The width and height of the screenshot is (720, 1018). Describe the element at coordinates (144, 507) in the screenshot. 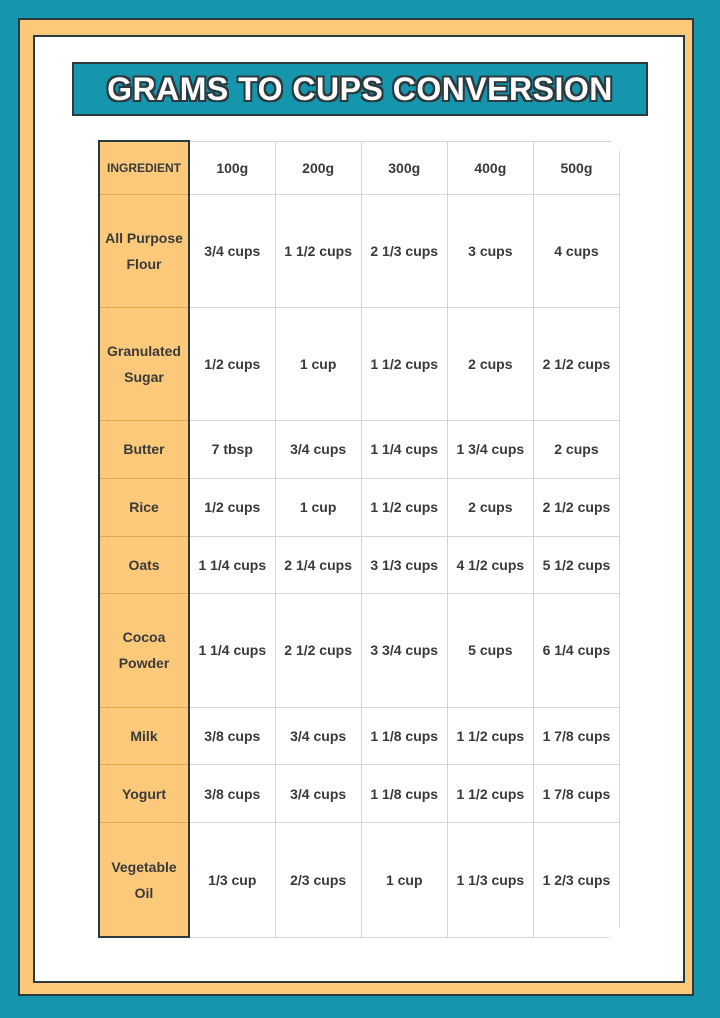

I see `ingredient-name: Rice` at that location.